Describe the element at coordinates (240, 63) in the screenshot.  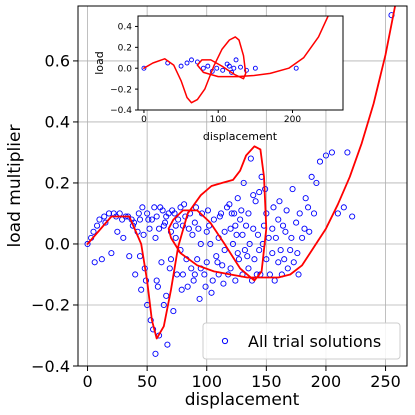
I see `inset-plot-frame` at that location.